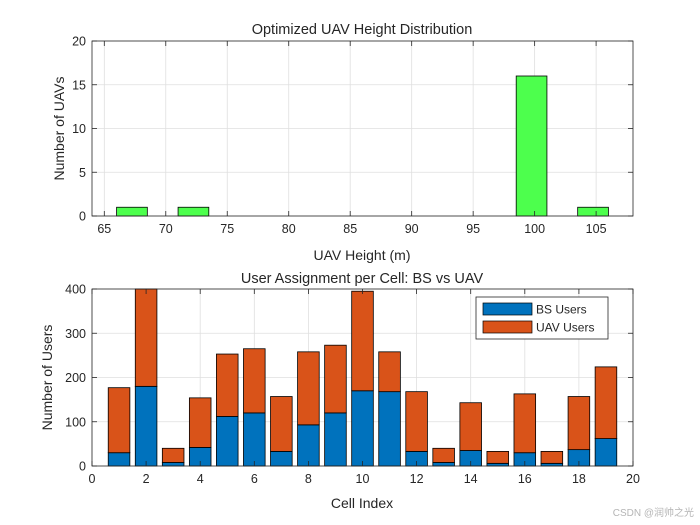 The height and width of the screenshot is (525, 700). What do you see at coordinates (534, 229) in the screenshot?
I see `x-tick-label: 100` at bounding box center [534, 229].